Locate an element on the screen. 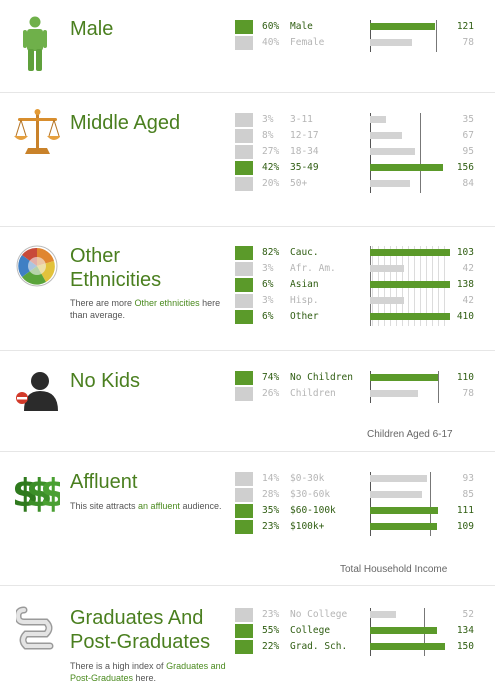 The height and width of the screenshot is (695, 495). description-highlight: Graduates and Post-Graduates is located at coordinates (148, 672).